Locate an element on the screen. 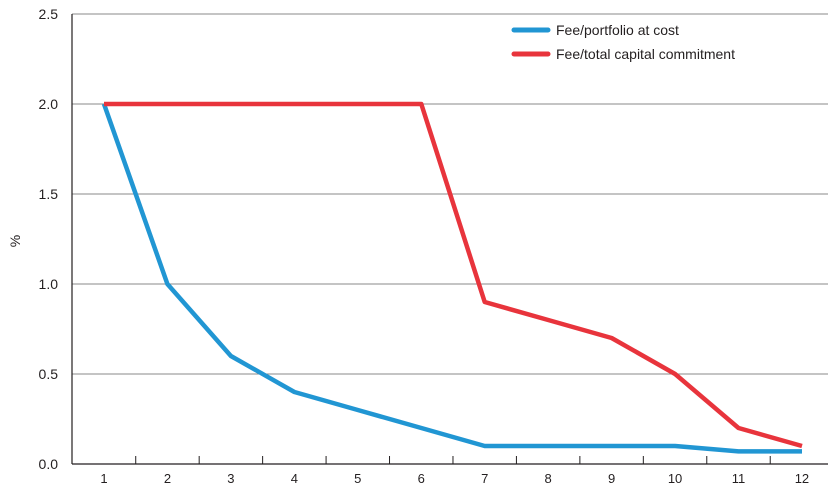  y-tick-label: 2.5 is located at coordinates (49, 14).